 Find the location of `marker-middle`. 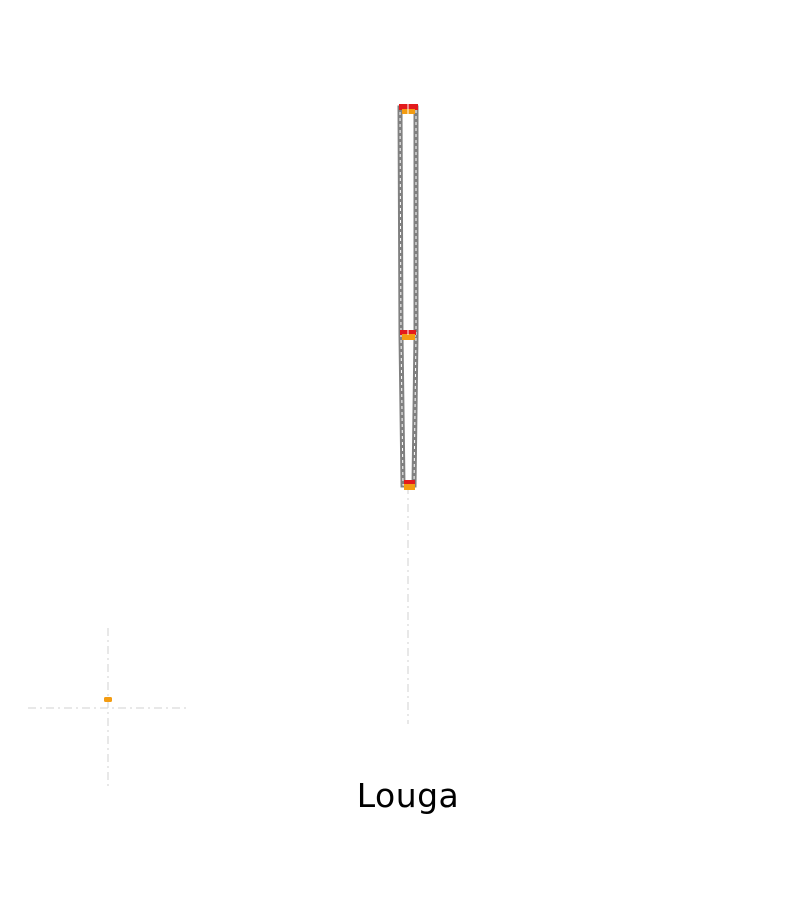

marker-middle is located at coordinates (408, 335).